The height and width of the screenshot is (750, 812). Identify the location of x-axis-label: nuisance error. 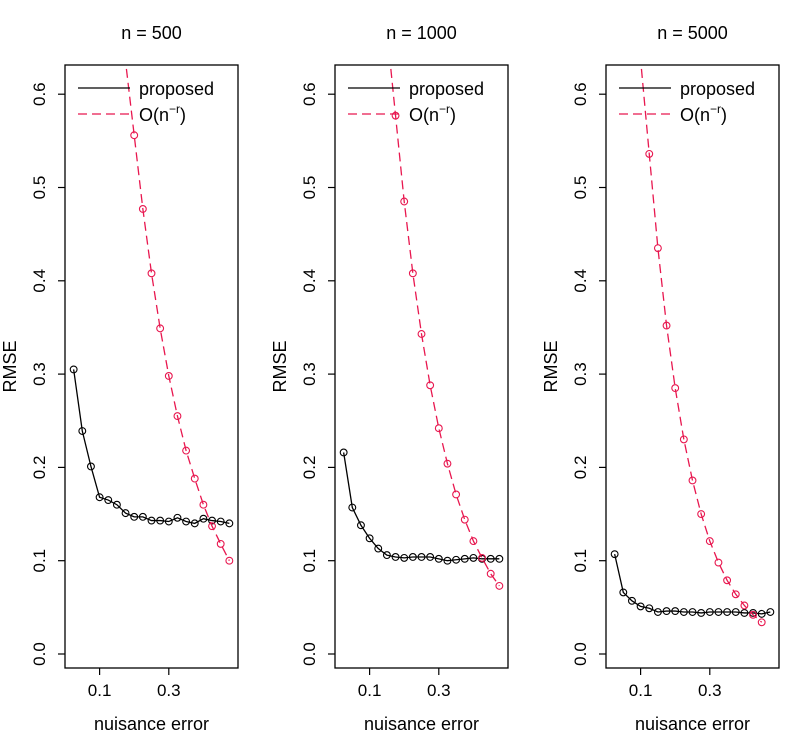
(421, 724).